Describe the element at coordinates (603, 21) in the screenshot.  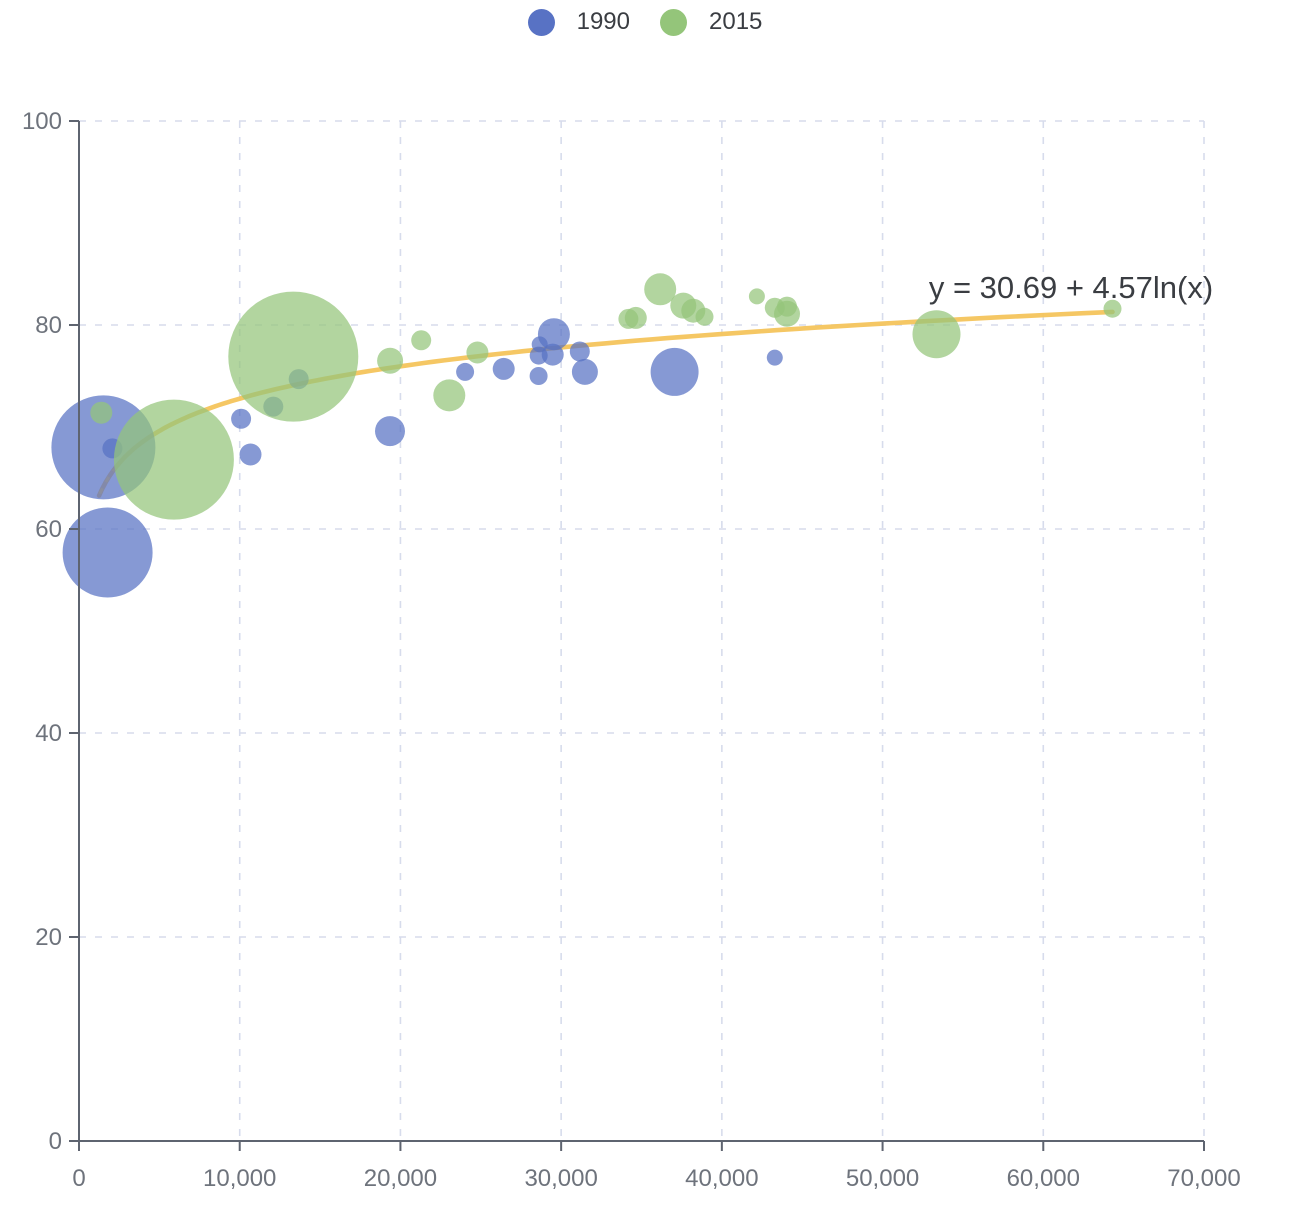
I see `legend-label-1990: 1990` at that location.